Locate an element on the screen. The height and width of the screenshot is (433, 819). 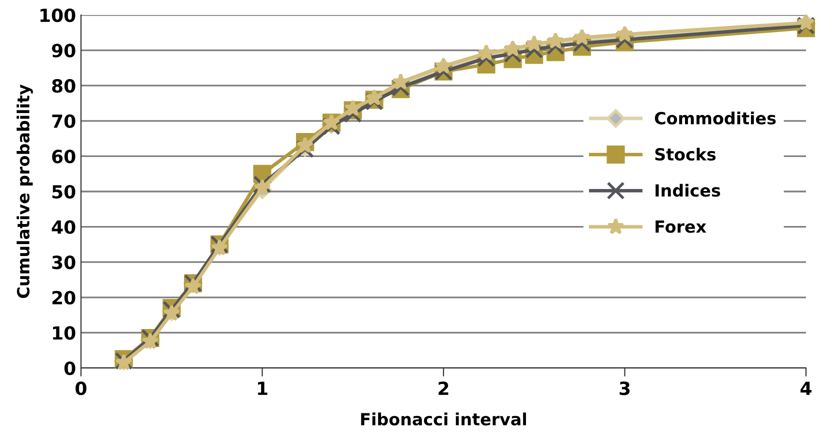
y-tick-label: 30 is located at coordinates (64, 263).